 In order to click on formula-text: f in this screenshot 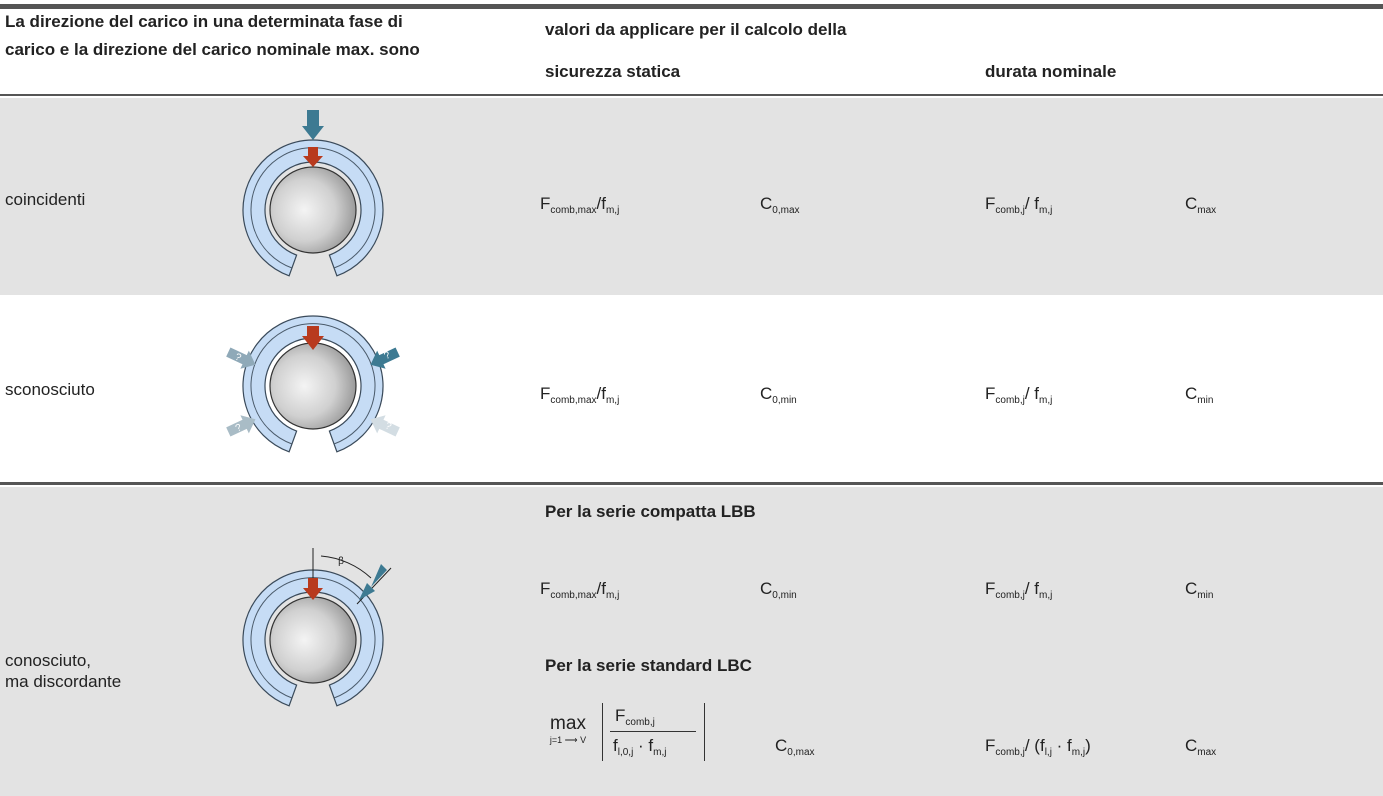, I will do `click(615, 745)`.